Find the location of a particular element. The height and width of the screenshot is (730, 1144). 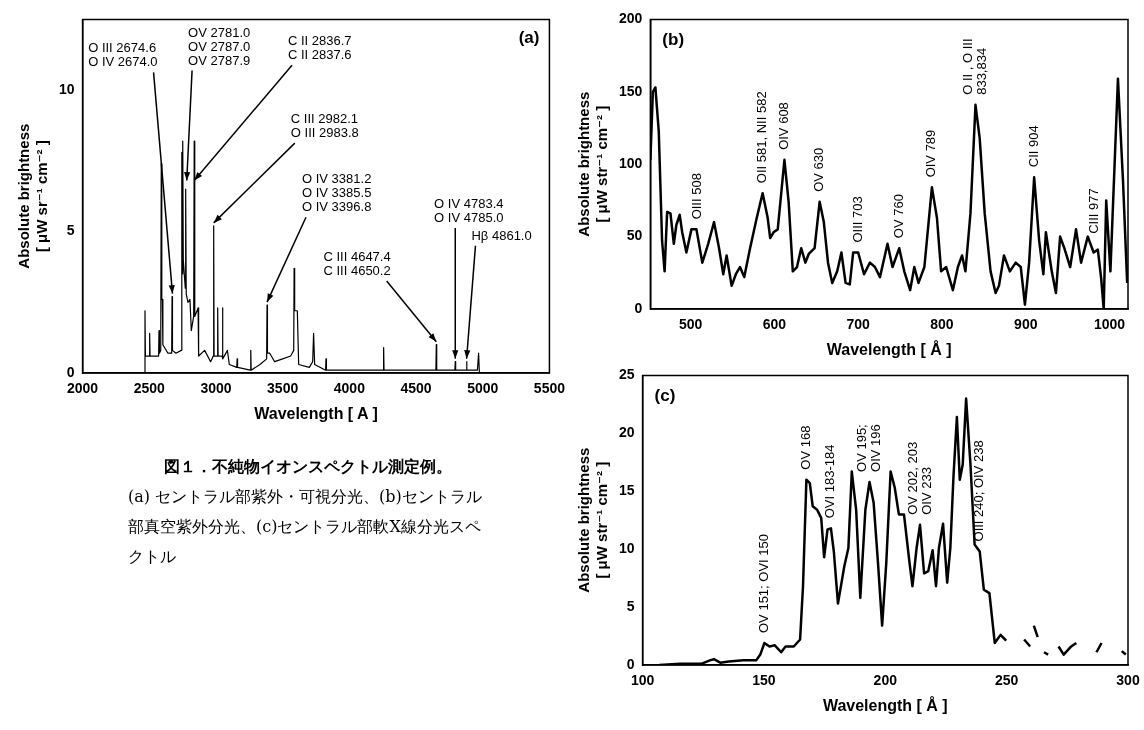

x-tick-label: 5500 is located at coordinates (549, 388).